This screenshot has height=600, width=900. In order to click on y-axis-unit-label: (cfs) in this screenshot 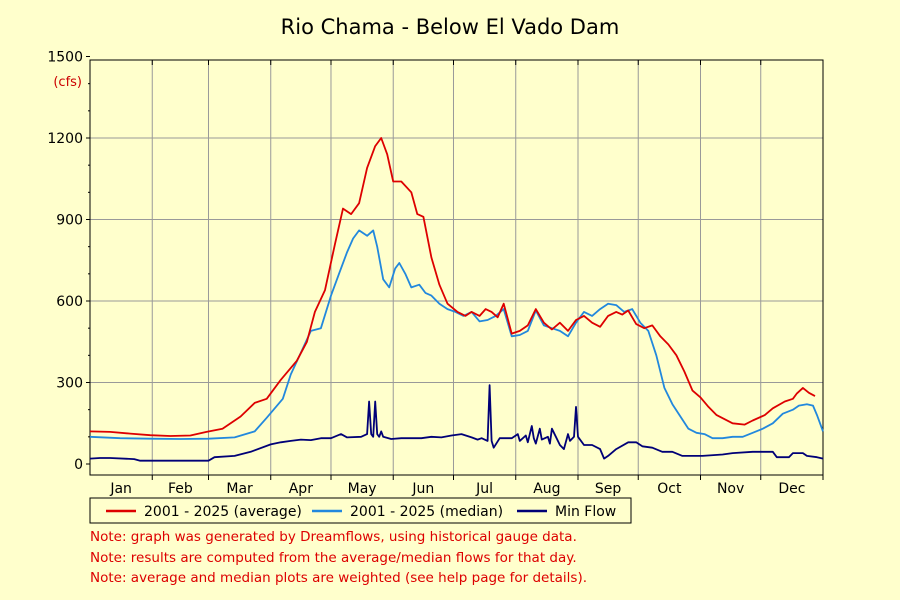, I will do `click(67, 82)`.